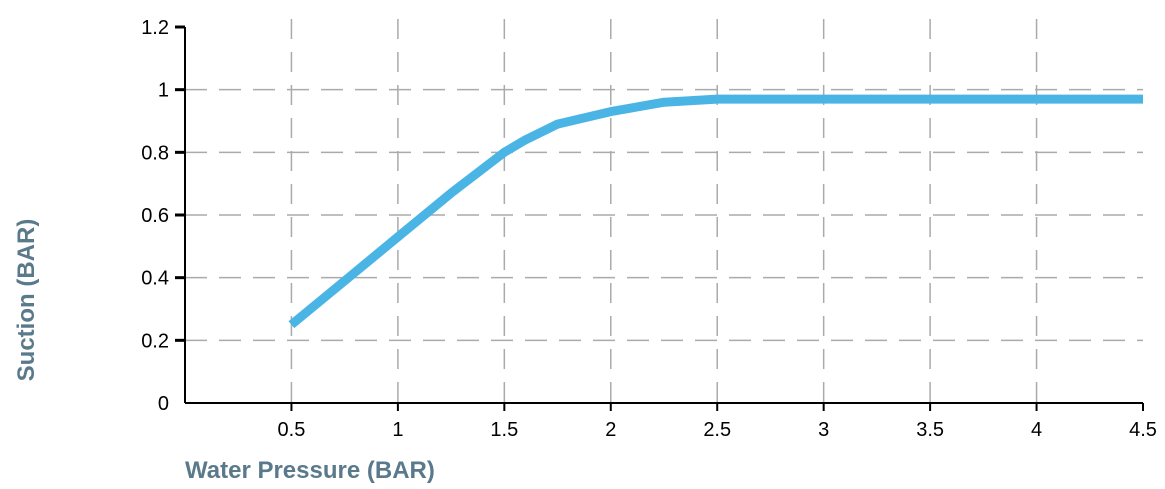  Describe the element at coordinates (610, 430) in the screenshot. I see `x-tick-label: 2` at that location.